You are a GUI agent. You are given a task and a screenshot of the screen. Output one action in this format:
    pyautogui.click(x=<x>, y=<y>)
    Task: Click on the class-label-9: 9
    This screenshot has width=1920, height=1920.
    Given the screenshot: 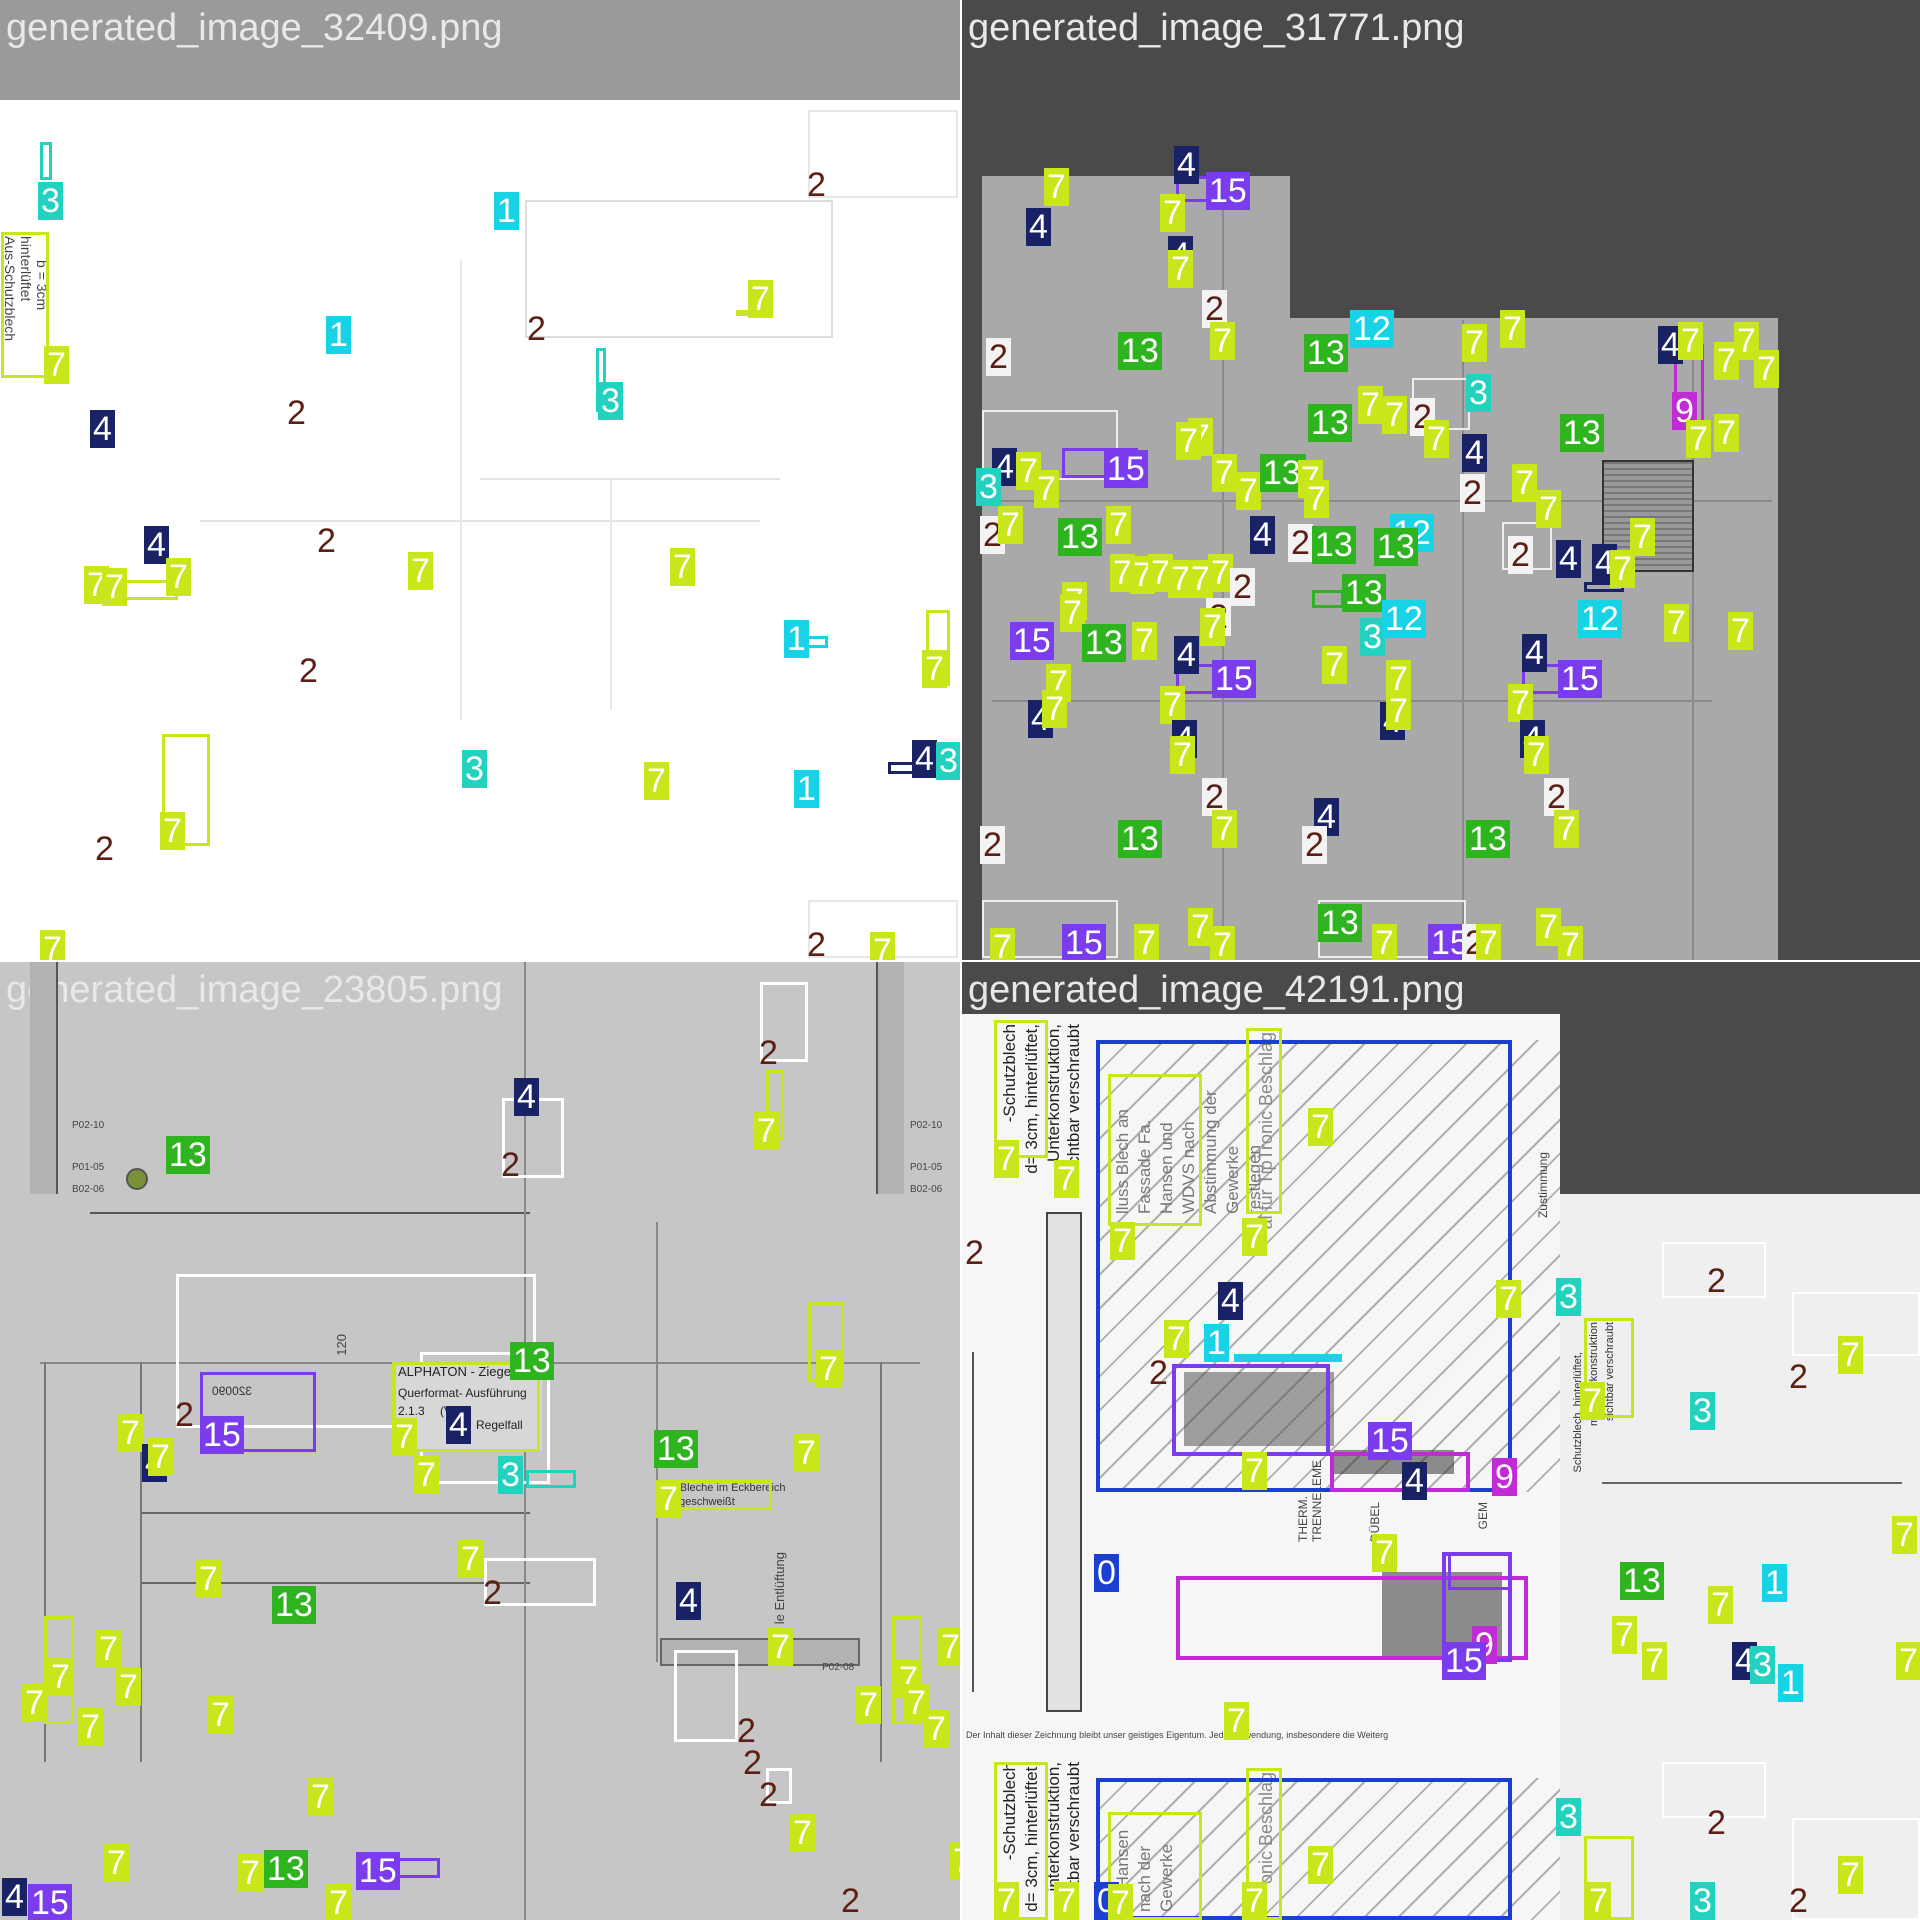 What is the action you would take?
    pyautogui.click(x=1504, y=1477)
    